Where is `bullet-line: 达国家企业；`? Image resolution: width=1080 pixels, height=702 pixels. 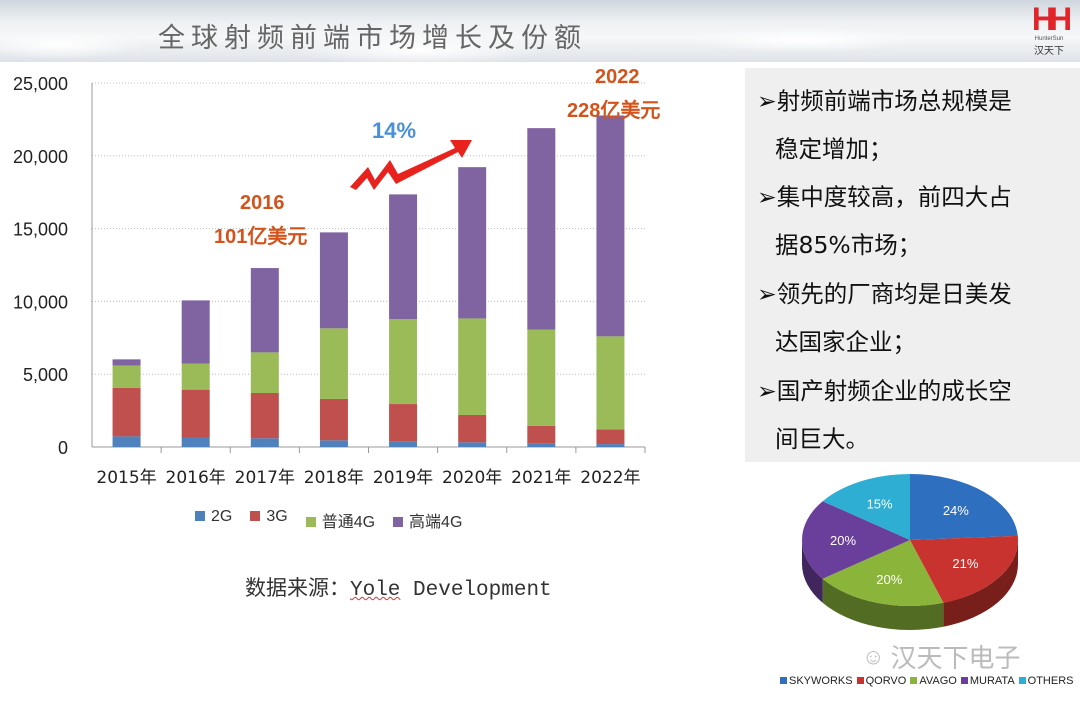
bullet-line: 达国家企业； is located at coordinates (845, 342).